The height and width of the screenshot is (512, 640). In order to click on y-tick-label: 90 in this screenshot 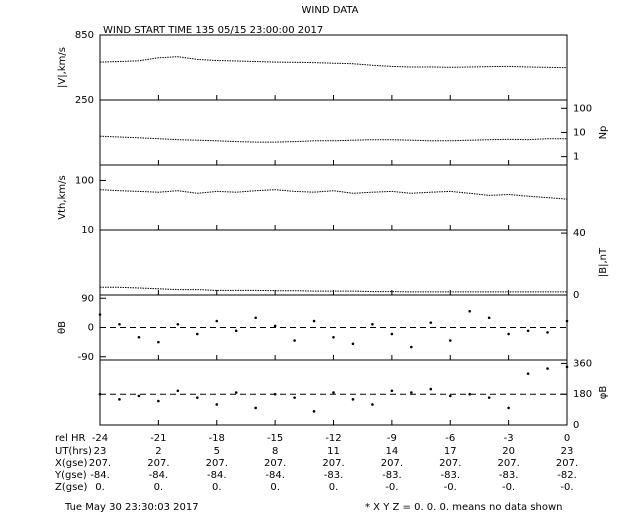, I will do `click(87, 298)`.